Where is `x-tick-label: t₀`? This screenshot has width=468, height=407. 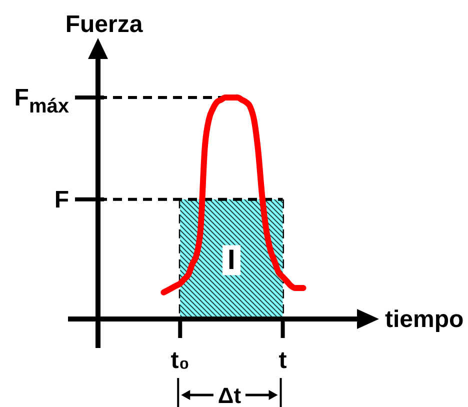
x-tick-label: t₀ is located at coordinates (180, 360).